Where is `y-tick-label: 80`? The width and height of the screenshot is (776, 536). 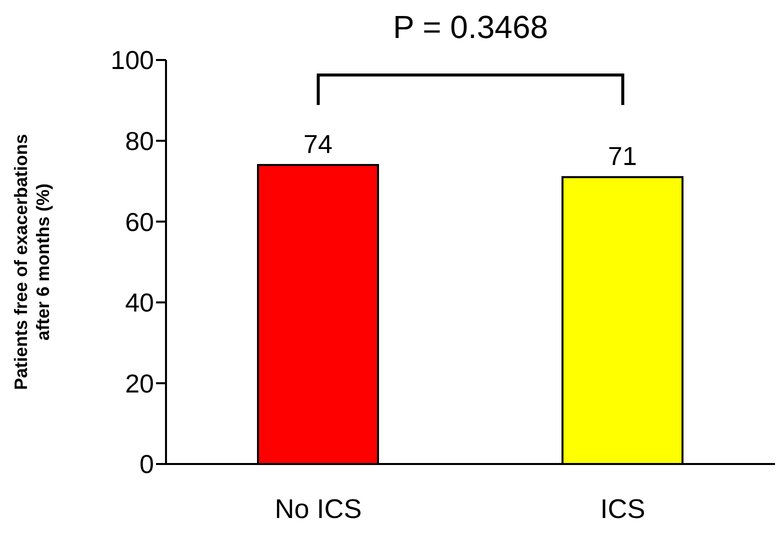
y-tick-label: 80 is located at coordinates (139, 141).